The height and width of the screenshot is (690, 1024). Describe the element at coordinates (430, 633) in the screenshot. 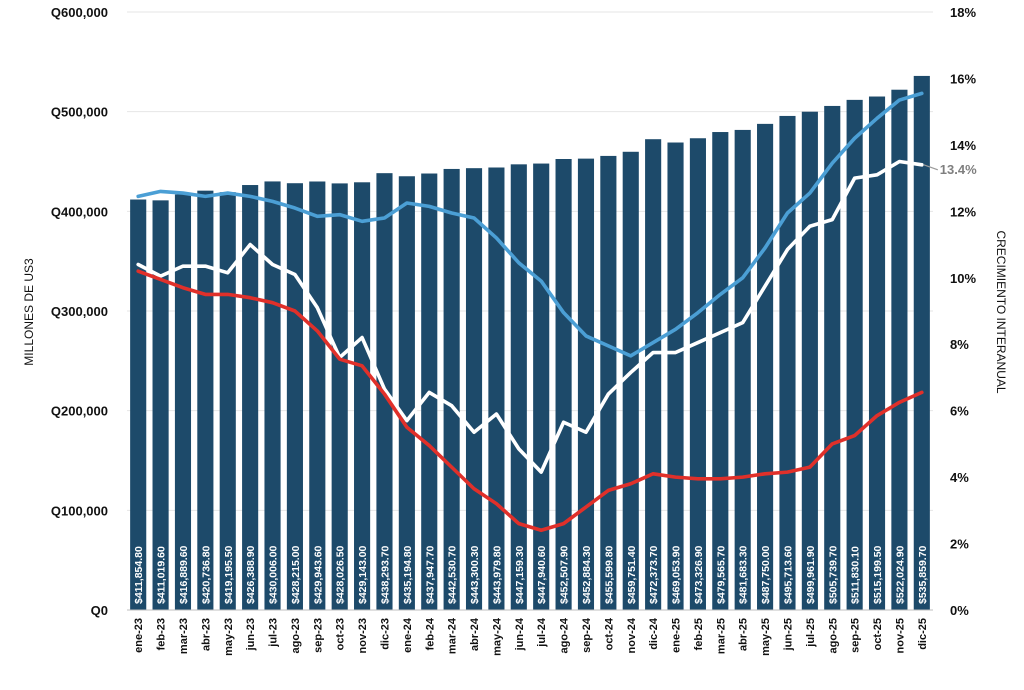

I see `x-tick-label: feb-24` at that location.